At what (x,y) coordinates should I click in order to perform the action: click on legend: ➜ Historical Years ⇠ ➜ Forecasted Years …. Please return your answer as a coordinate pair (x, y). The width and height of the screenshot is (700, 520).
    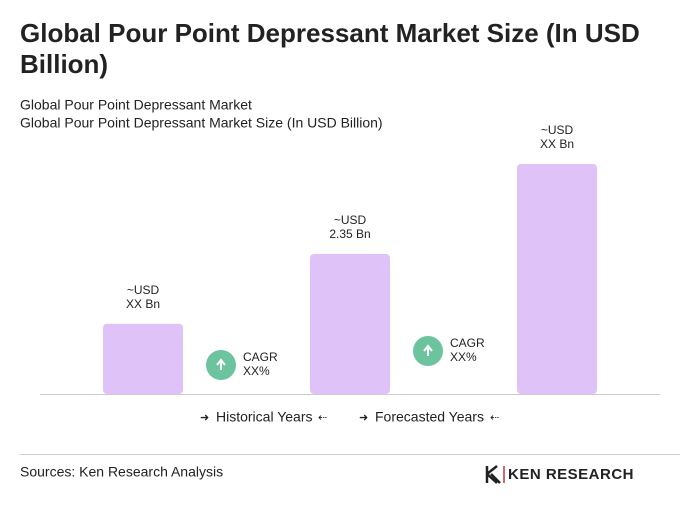
    Looking at the image, I should click on (349, 417).